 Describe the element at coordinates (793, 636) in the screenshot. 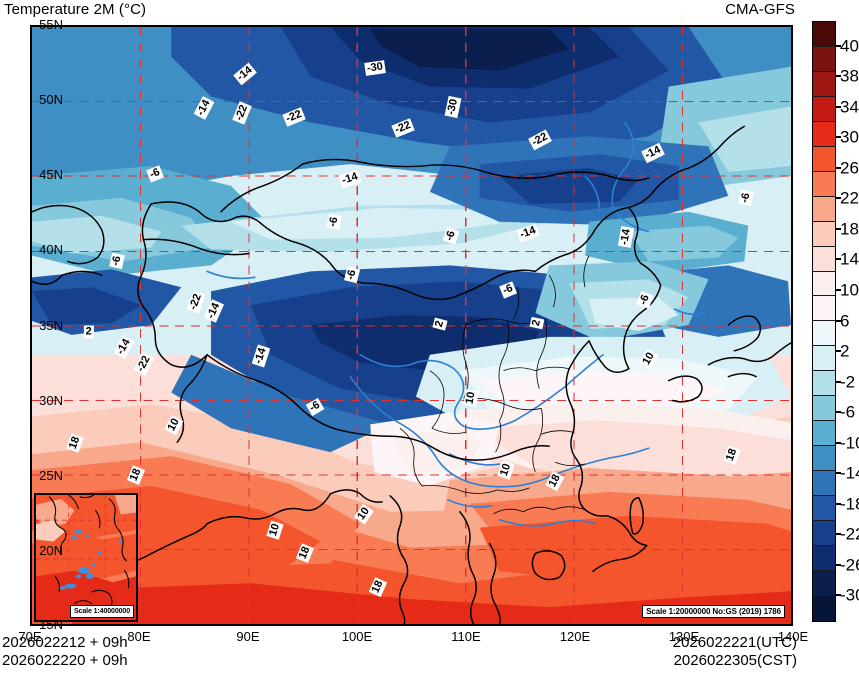

I see `lon-tick-label: 140E` at that location.